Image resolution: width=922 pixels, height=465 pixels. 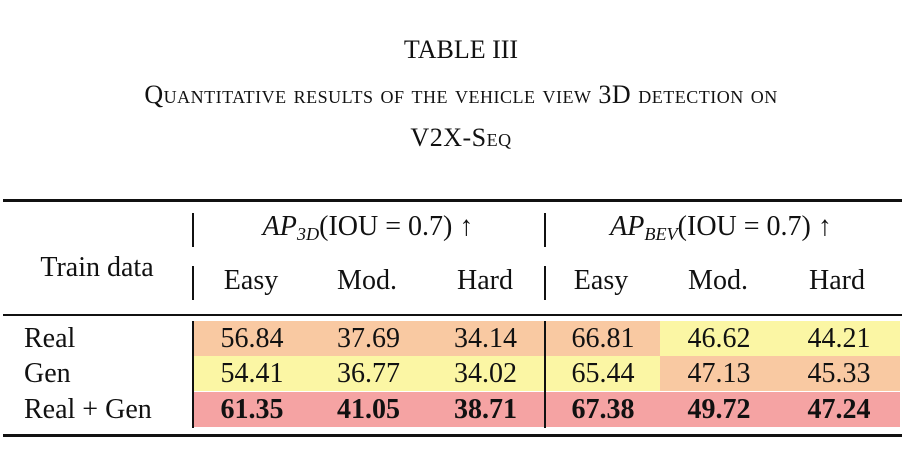 What do you see at coordinates (839, 338) in the screenshot?
I see `value-cell: 44.21` at bounding box center [839, 338].